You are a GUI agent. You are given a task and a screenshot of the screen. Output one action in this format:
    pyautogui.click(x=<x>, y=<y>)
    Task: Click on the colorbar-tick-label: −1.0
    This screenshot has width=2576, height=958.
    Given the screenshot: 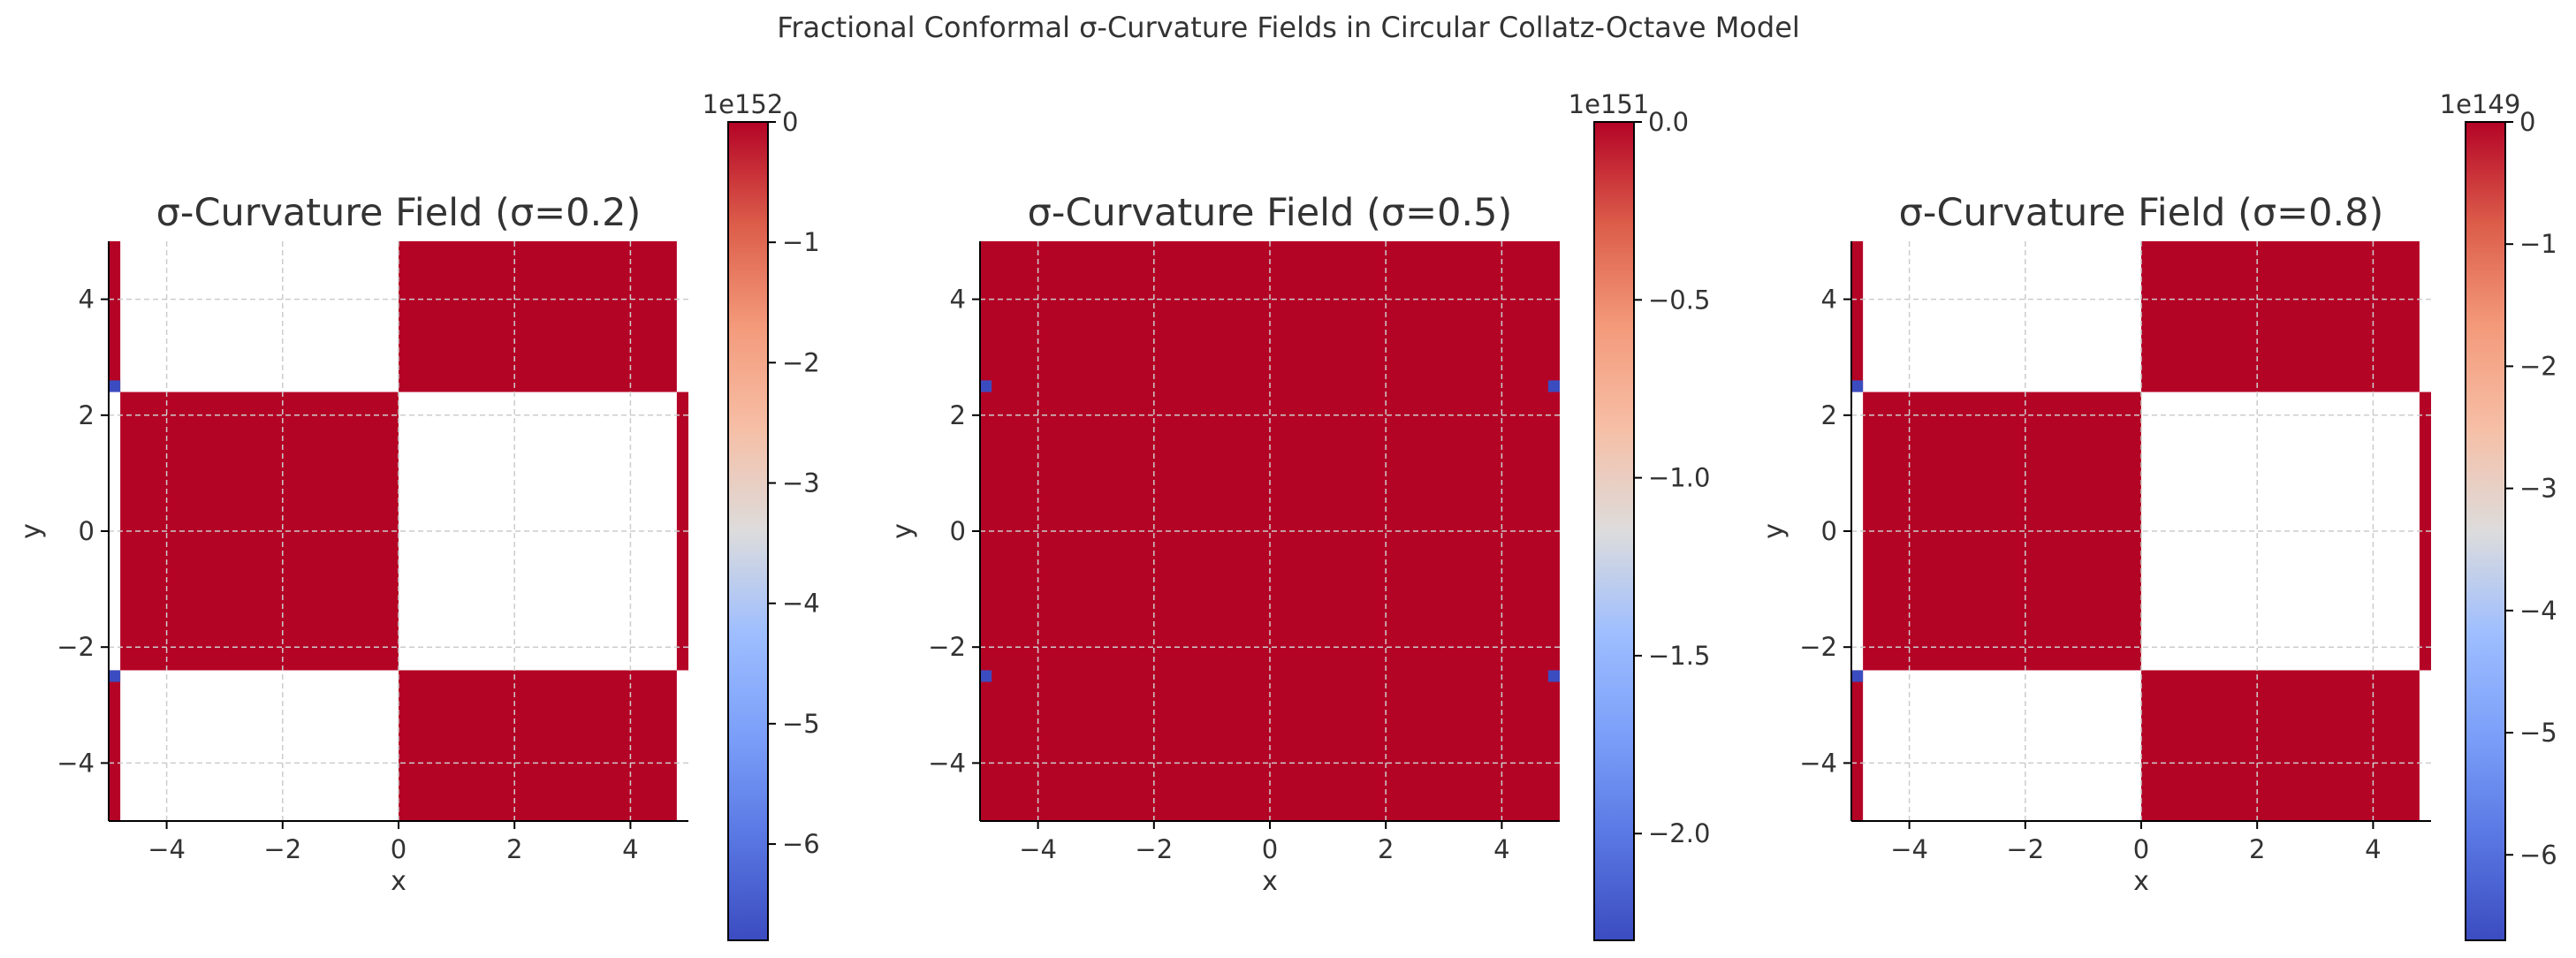 What is the action you would take?
    pyautogui.click(x=1679, y=478)
    